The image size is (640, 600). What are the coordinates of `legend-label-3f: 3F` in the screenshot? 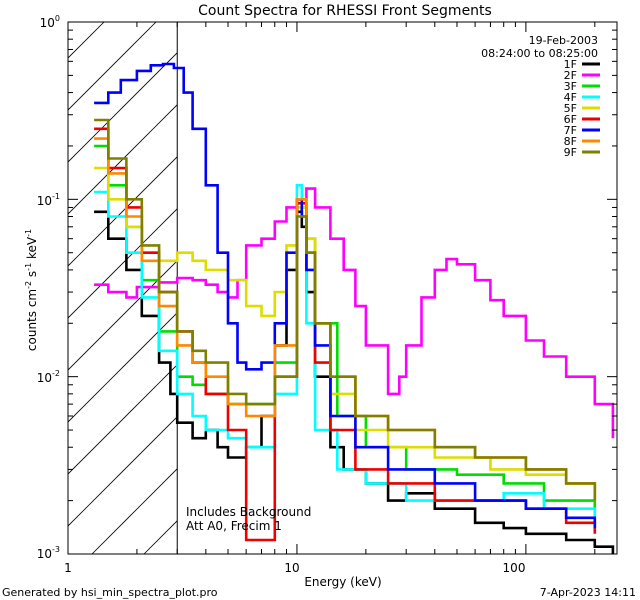 It's located at (570, 86).